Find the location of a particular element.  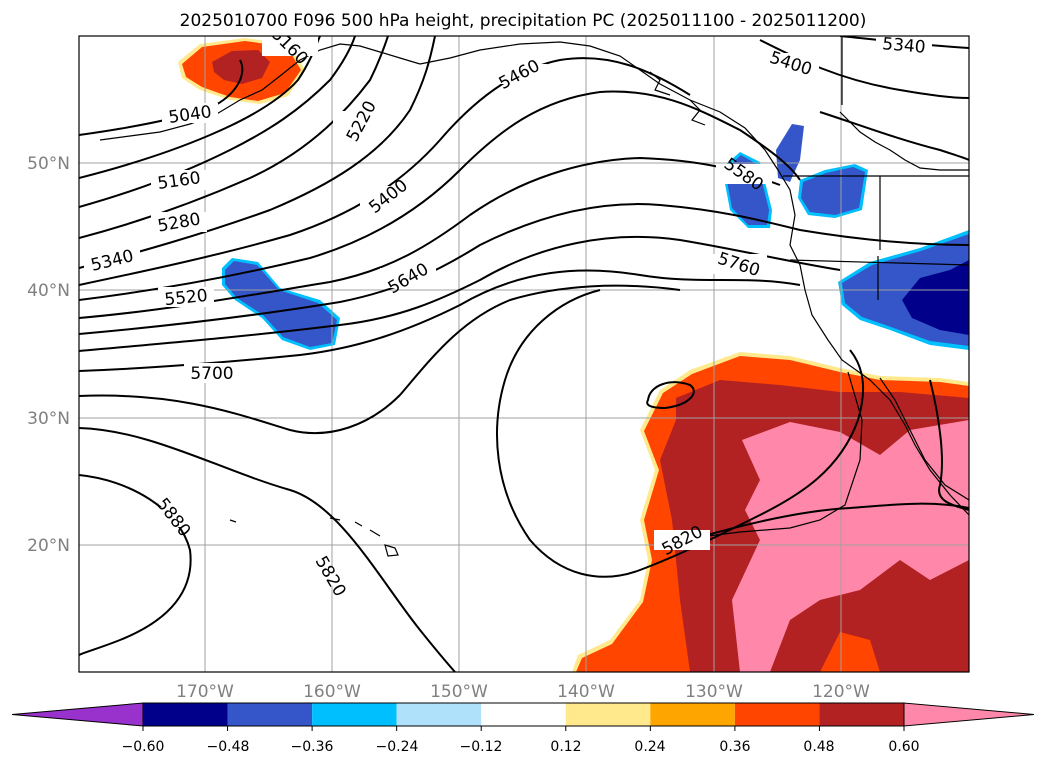

longitude-labels: 170°W 160°W 150°W 140°W 130°W 120°W is located at coordinates (523, 692).